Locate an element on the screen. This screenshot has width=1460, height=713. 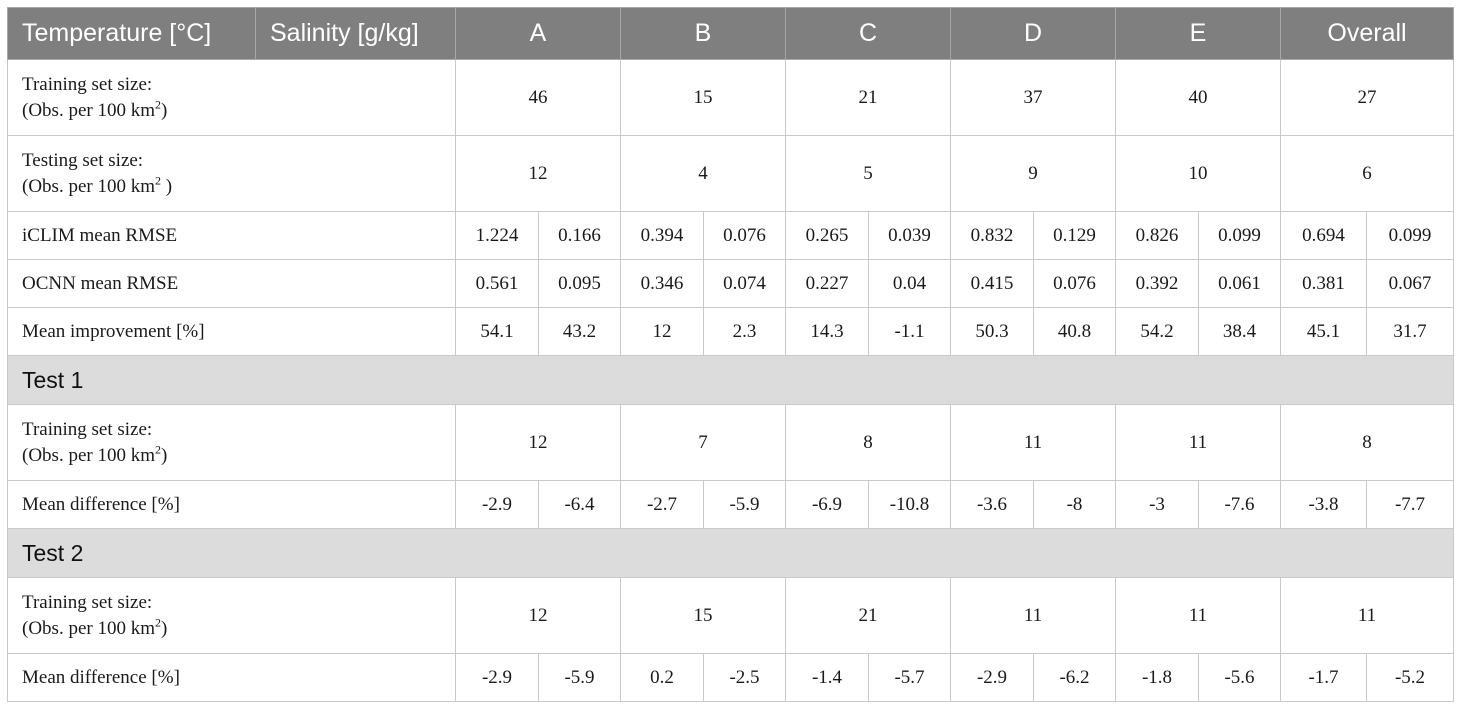
cell: 0.694 is located at coordinates (1323, 235).